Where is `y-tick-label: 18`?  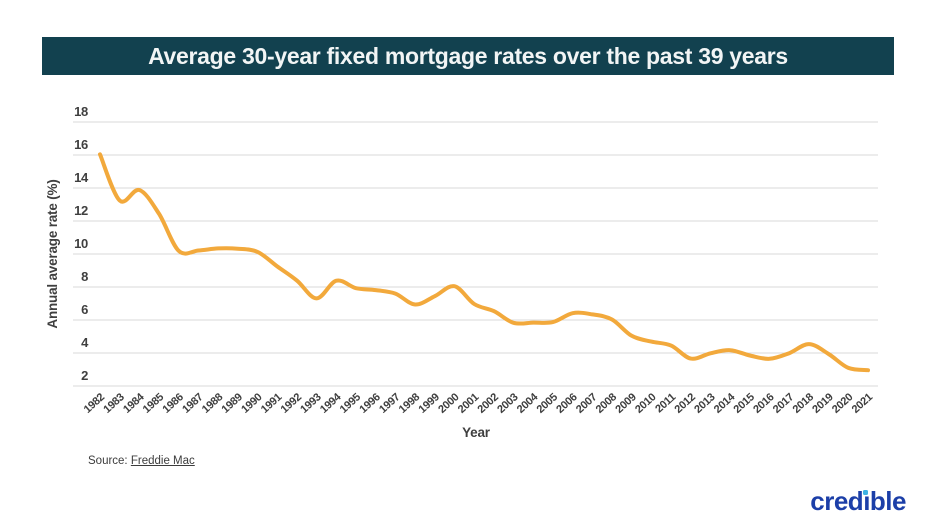 y-tick-label: 18 is located at coordinates (81, 111).